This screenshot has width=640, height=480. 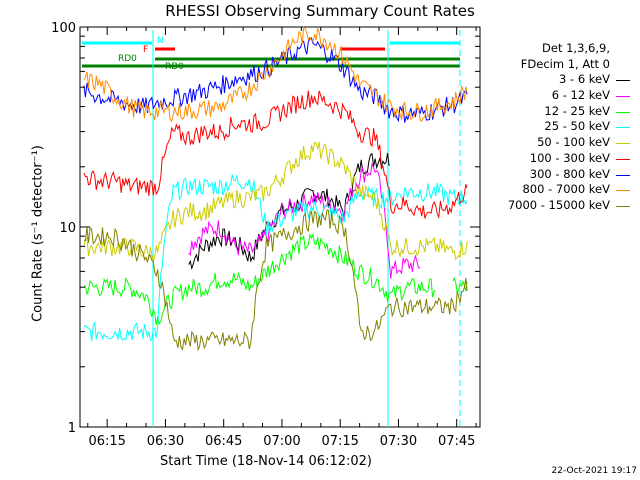 What do you see at coordinates (398, 441) in the screenshot?
I see `x-tick-label: 07:30` at bounding box center [398, 441].